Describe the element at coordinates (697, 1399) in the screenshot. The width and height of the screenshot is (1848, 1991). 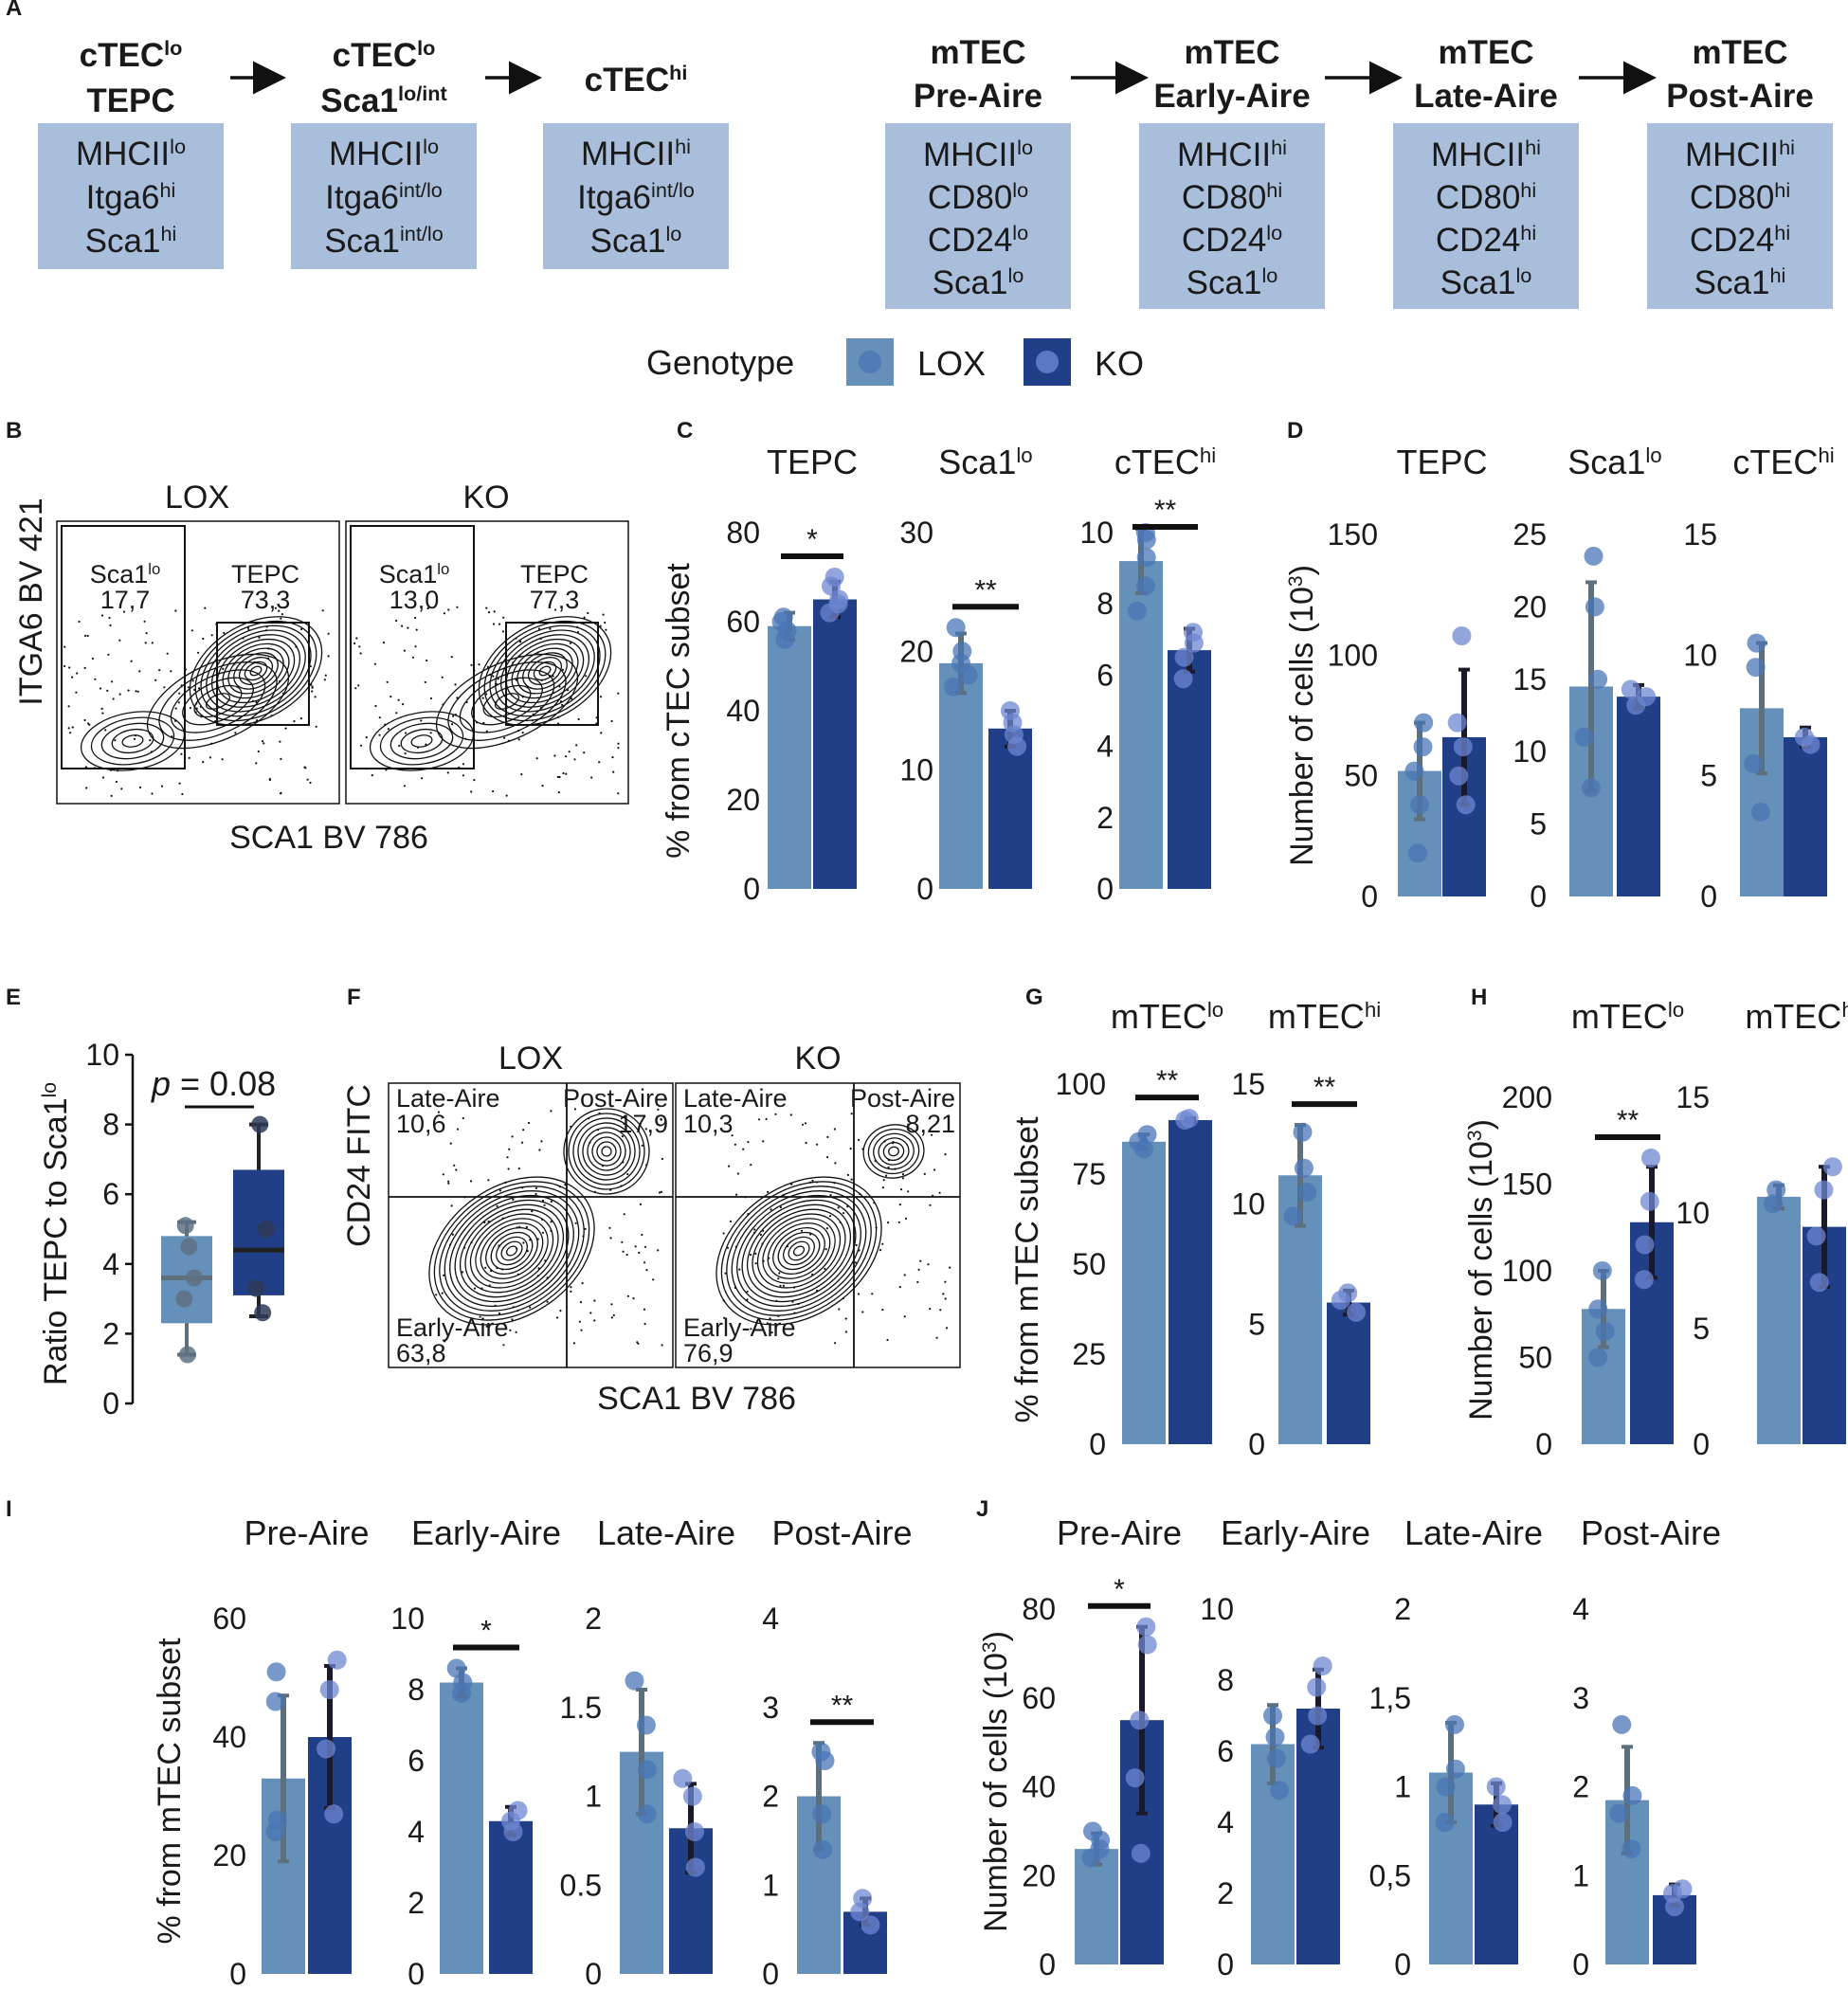
I see `flow-f-xlabel: SCA1 BV 786` at that location.